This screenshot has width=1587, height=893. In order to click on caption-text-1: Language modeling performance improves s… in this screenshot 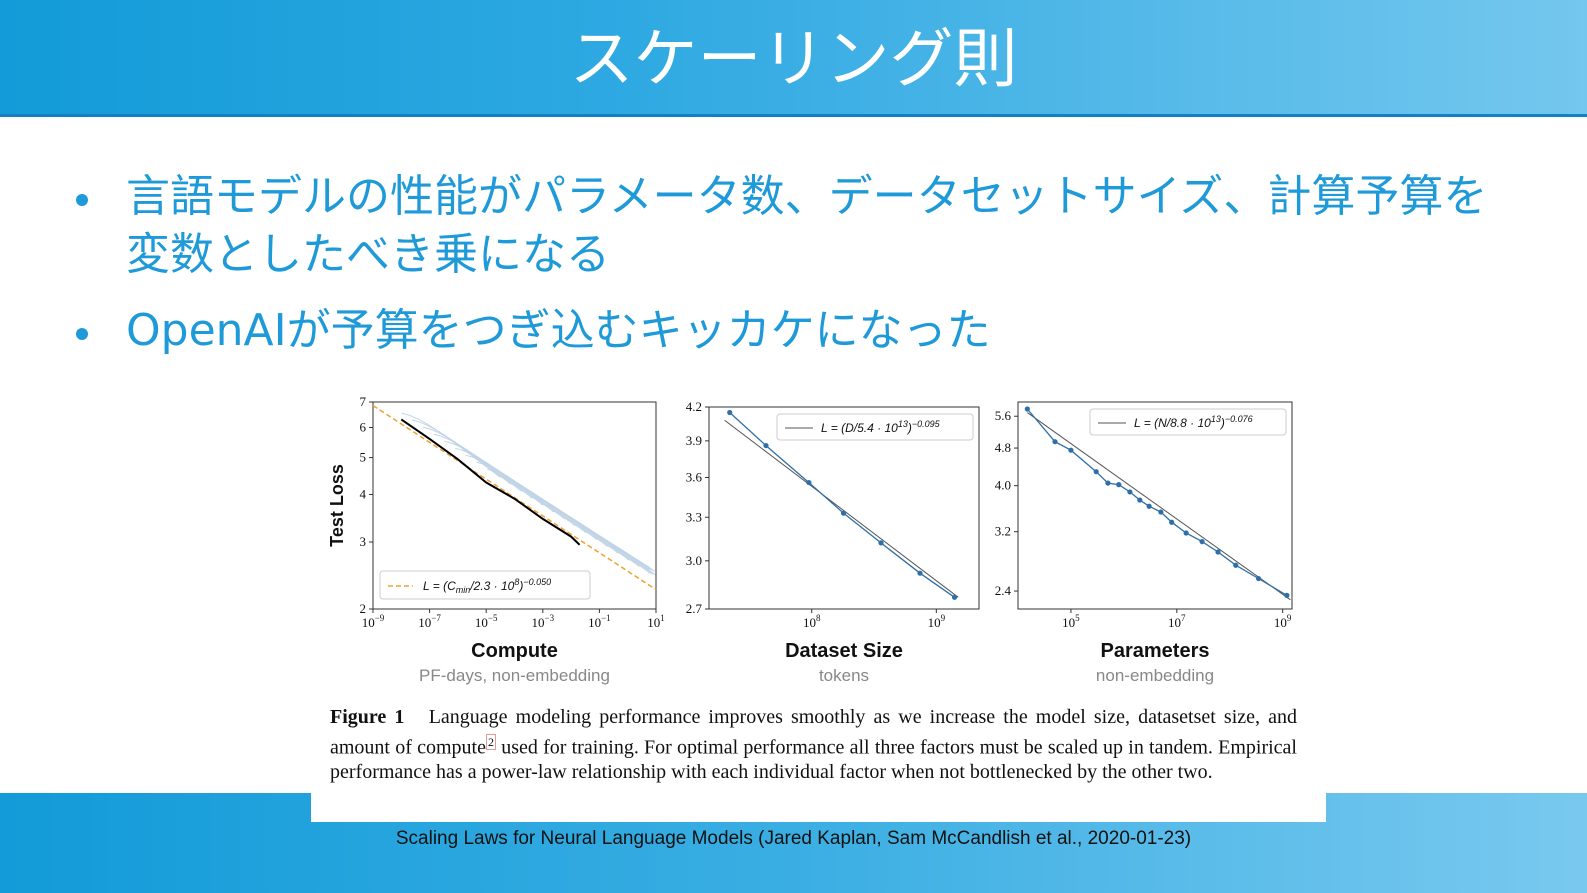, I will do `click(814, 732)`.